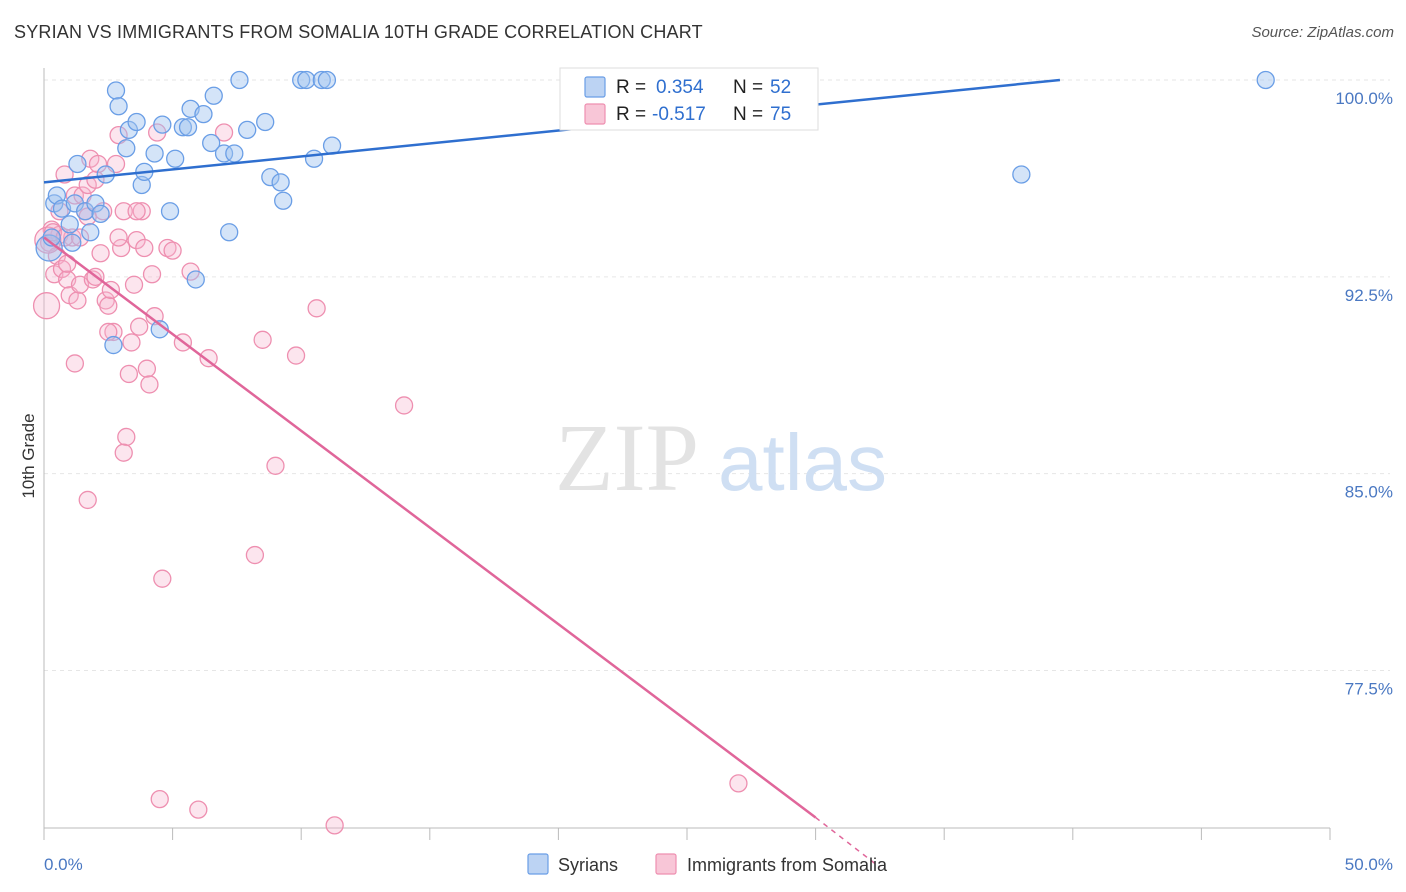 The height and width of the screenshot is (892, 1406). I want to click on series-legend-somalia-label: Immigrants from Somalia, so click(787, 865).